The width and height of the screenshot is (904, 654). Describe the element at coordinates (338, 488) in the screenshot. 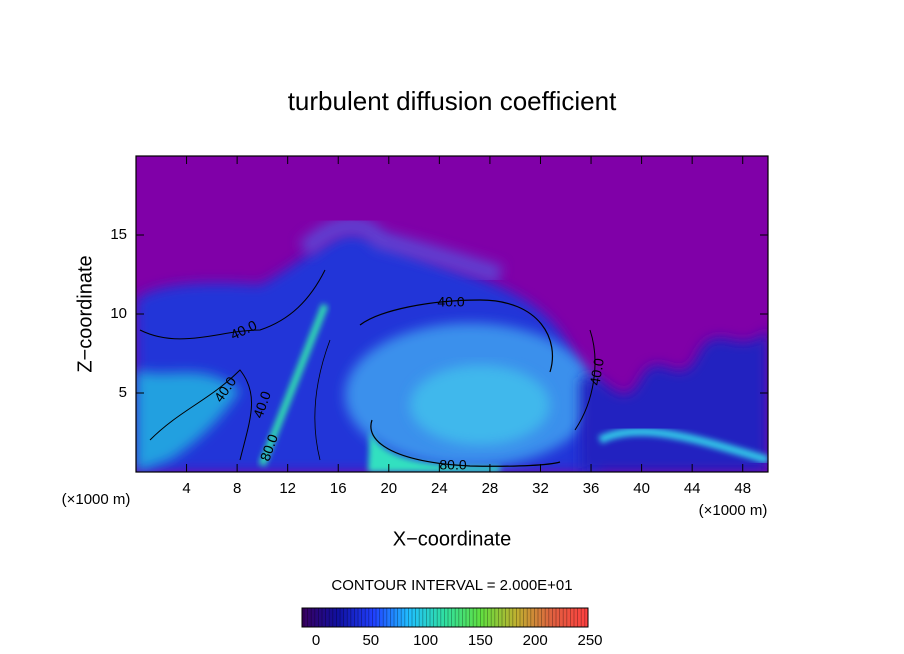

I see `x-tick-label: 16` at that location.